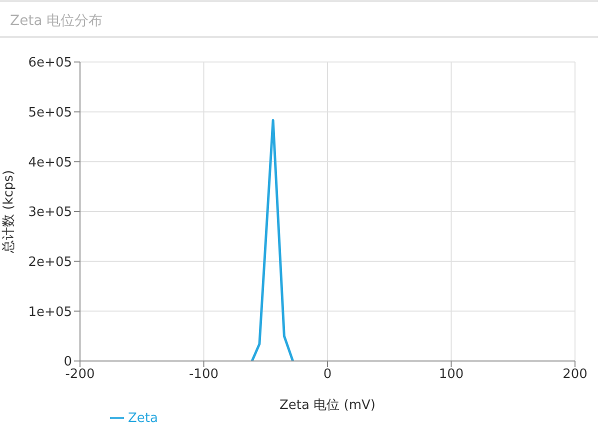 The width and height of the screenshot is (600, 426). Describe the element at coordinates (68, 362) in the screenshot. I see `y-tick-label: 0` at that location.